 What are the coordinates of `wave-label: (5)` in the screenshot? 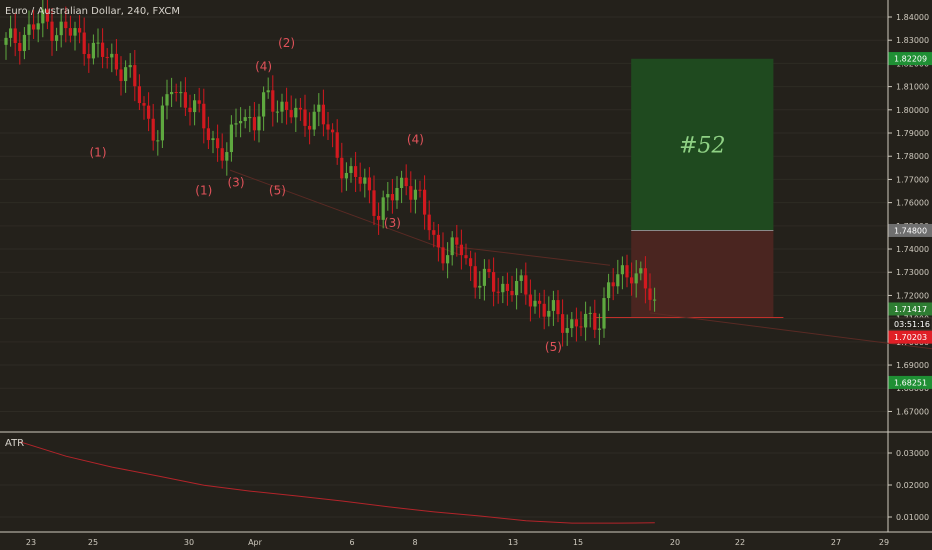 It's located at (553, 347).